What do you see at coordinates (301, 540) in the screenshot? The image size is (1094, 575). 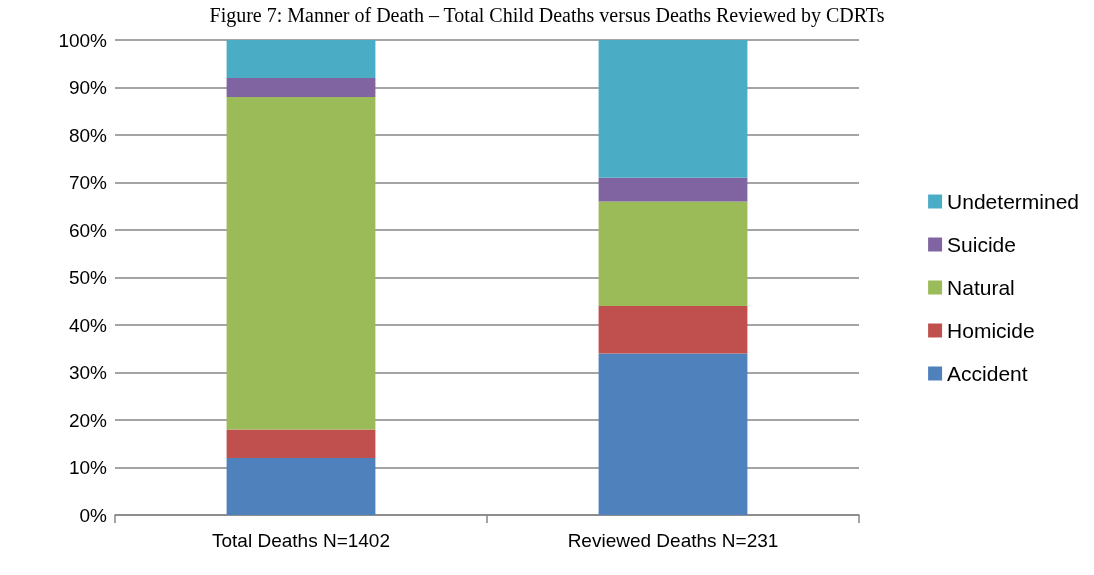 I see `x-tick-label: Total Deaths N=1402` at bounding box center [301, 540].